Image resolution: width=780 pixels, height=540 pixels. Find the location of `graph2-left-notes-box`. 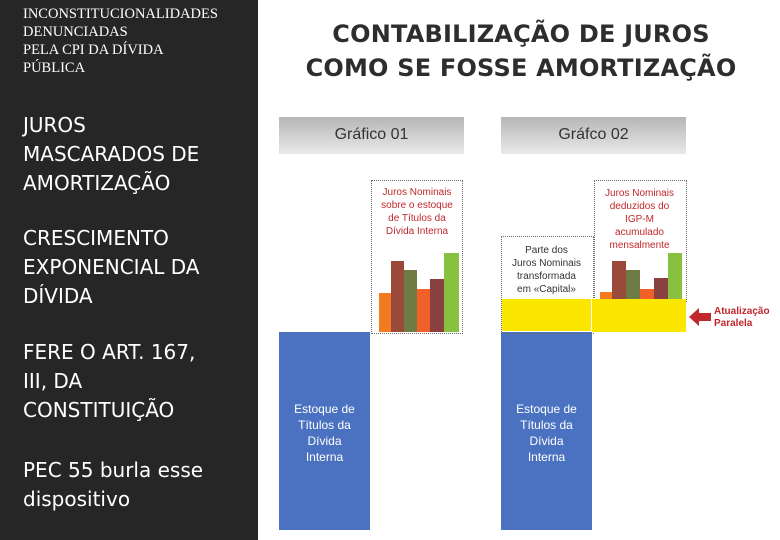

graph2-left-notes-box is located at coordinates (547, 285).